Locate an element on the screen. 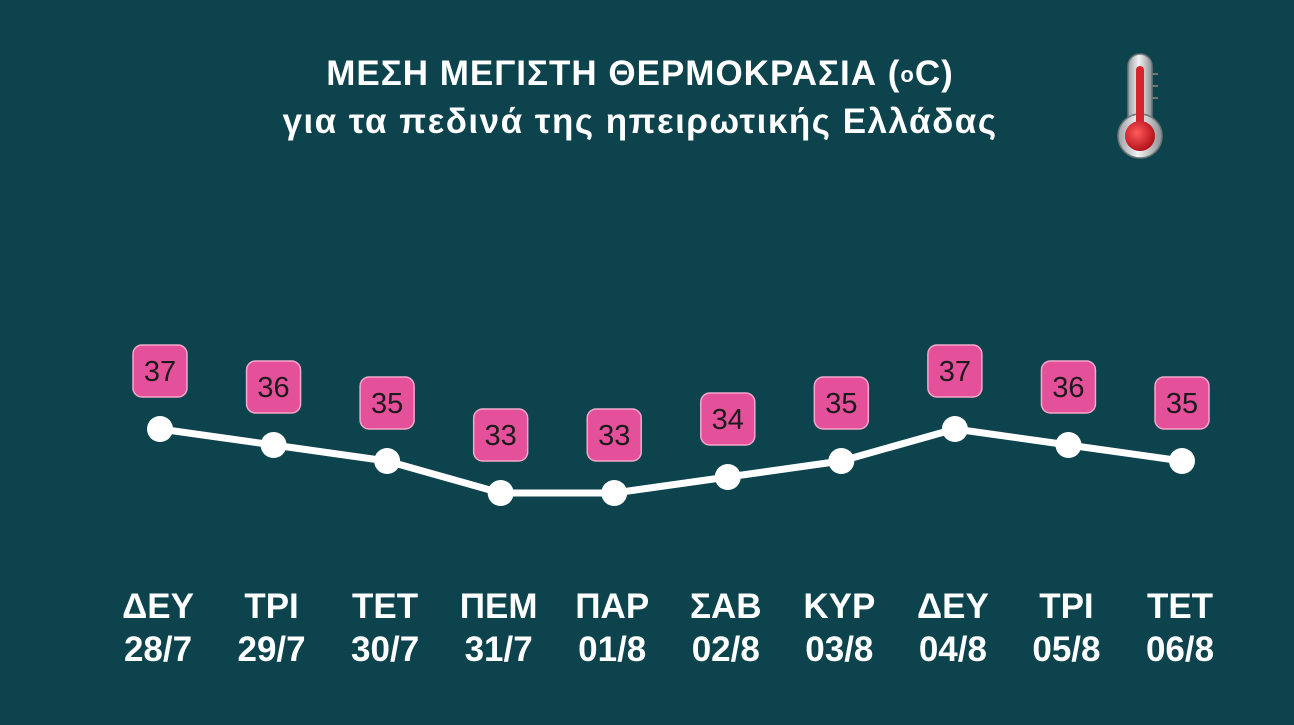 Image resolution: width=1294 pixels, height=725 pixels. x-tick-date-label: 30/7 is located at coordinates (385, 649).